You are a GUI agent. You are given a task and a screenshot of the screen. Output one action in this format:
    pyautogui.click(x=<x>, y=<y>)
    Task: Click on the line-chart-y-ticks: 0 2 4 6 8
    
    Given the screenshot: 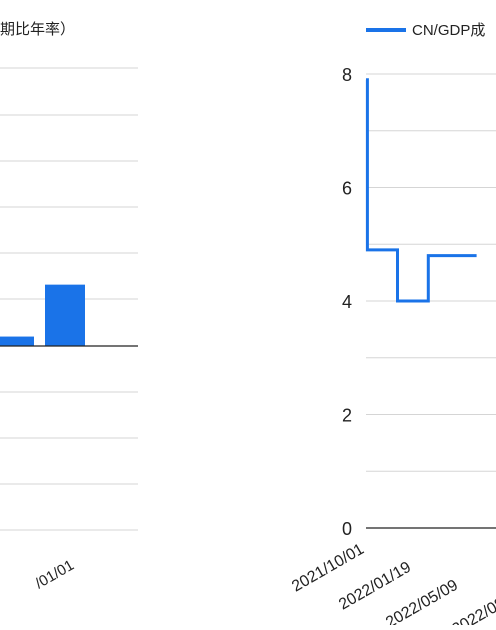 What is the action you would take?
    pyautogui.click(x=347, y=302)
    